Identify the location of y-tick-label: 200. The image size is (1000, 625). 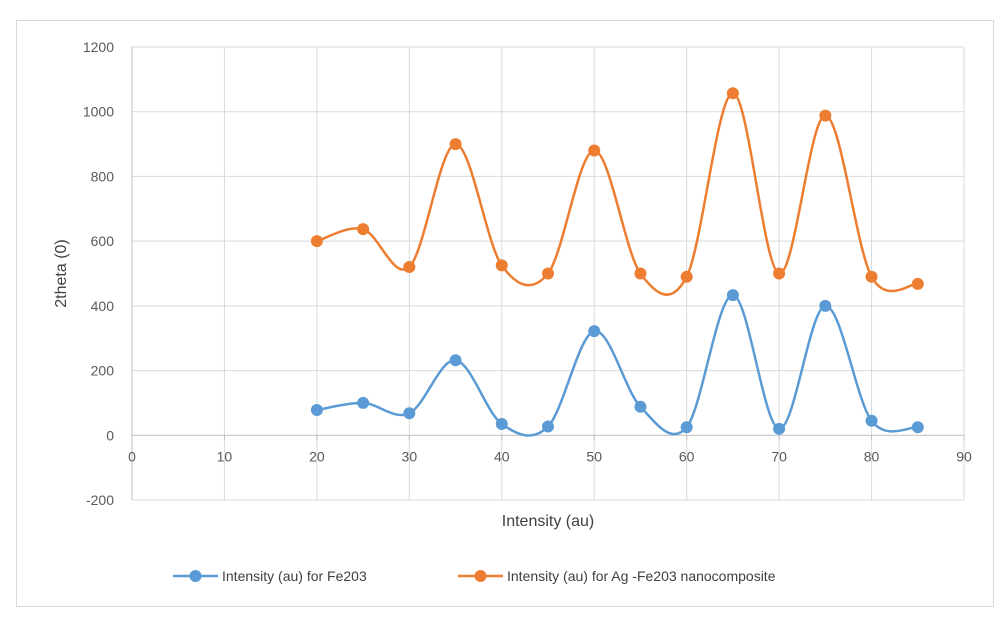
(103, 371).